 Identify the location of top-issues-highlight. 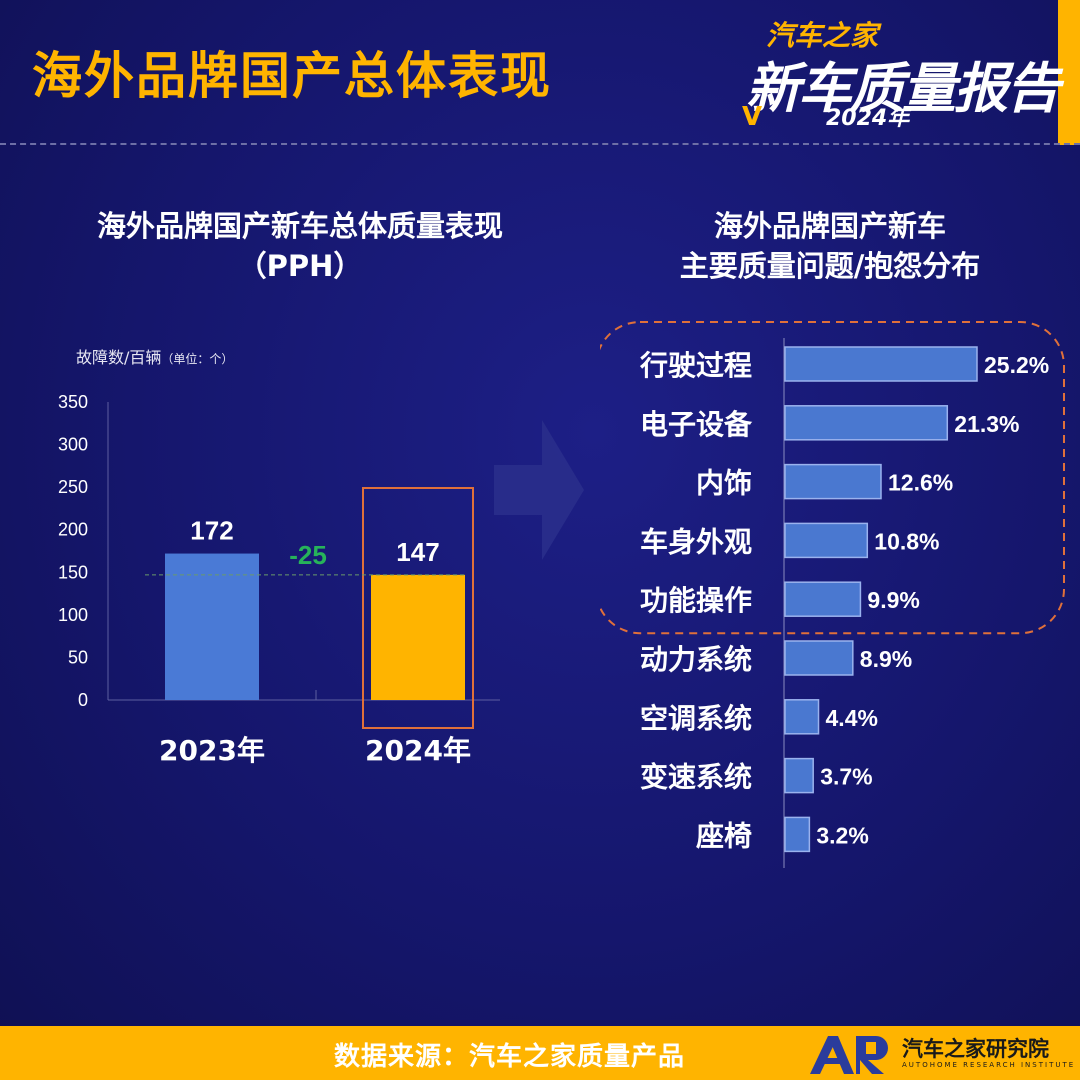
(832, 478).